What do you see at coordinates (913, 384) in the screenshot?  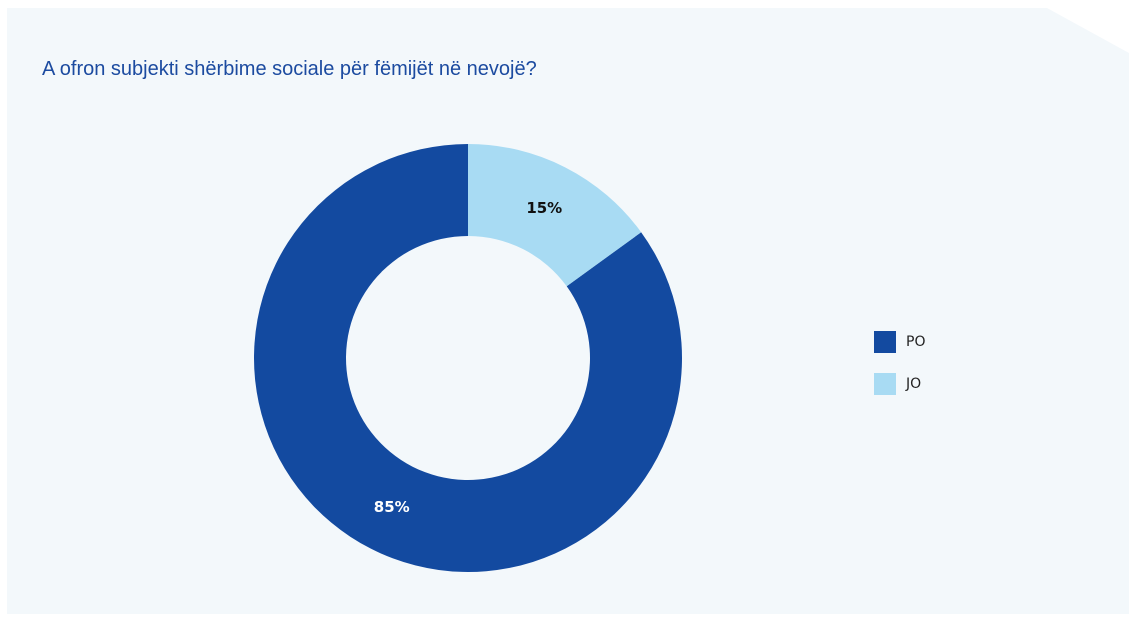 I see `legend-label-jo: JO` at bounding box center [913, 384].